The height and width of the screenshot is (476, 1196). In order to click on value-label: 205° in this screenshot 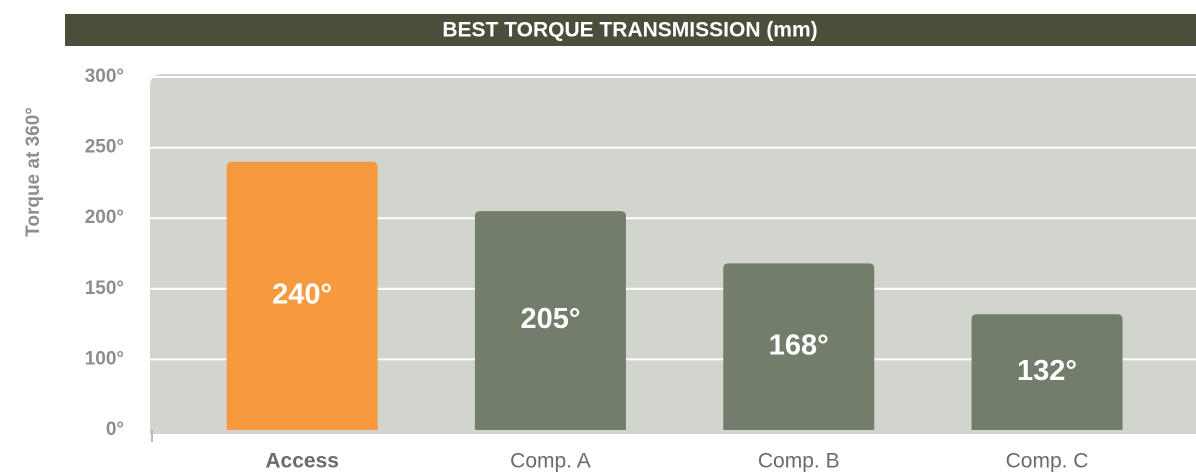, I will do `click(550, 319)`.